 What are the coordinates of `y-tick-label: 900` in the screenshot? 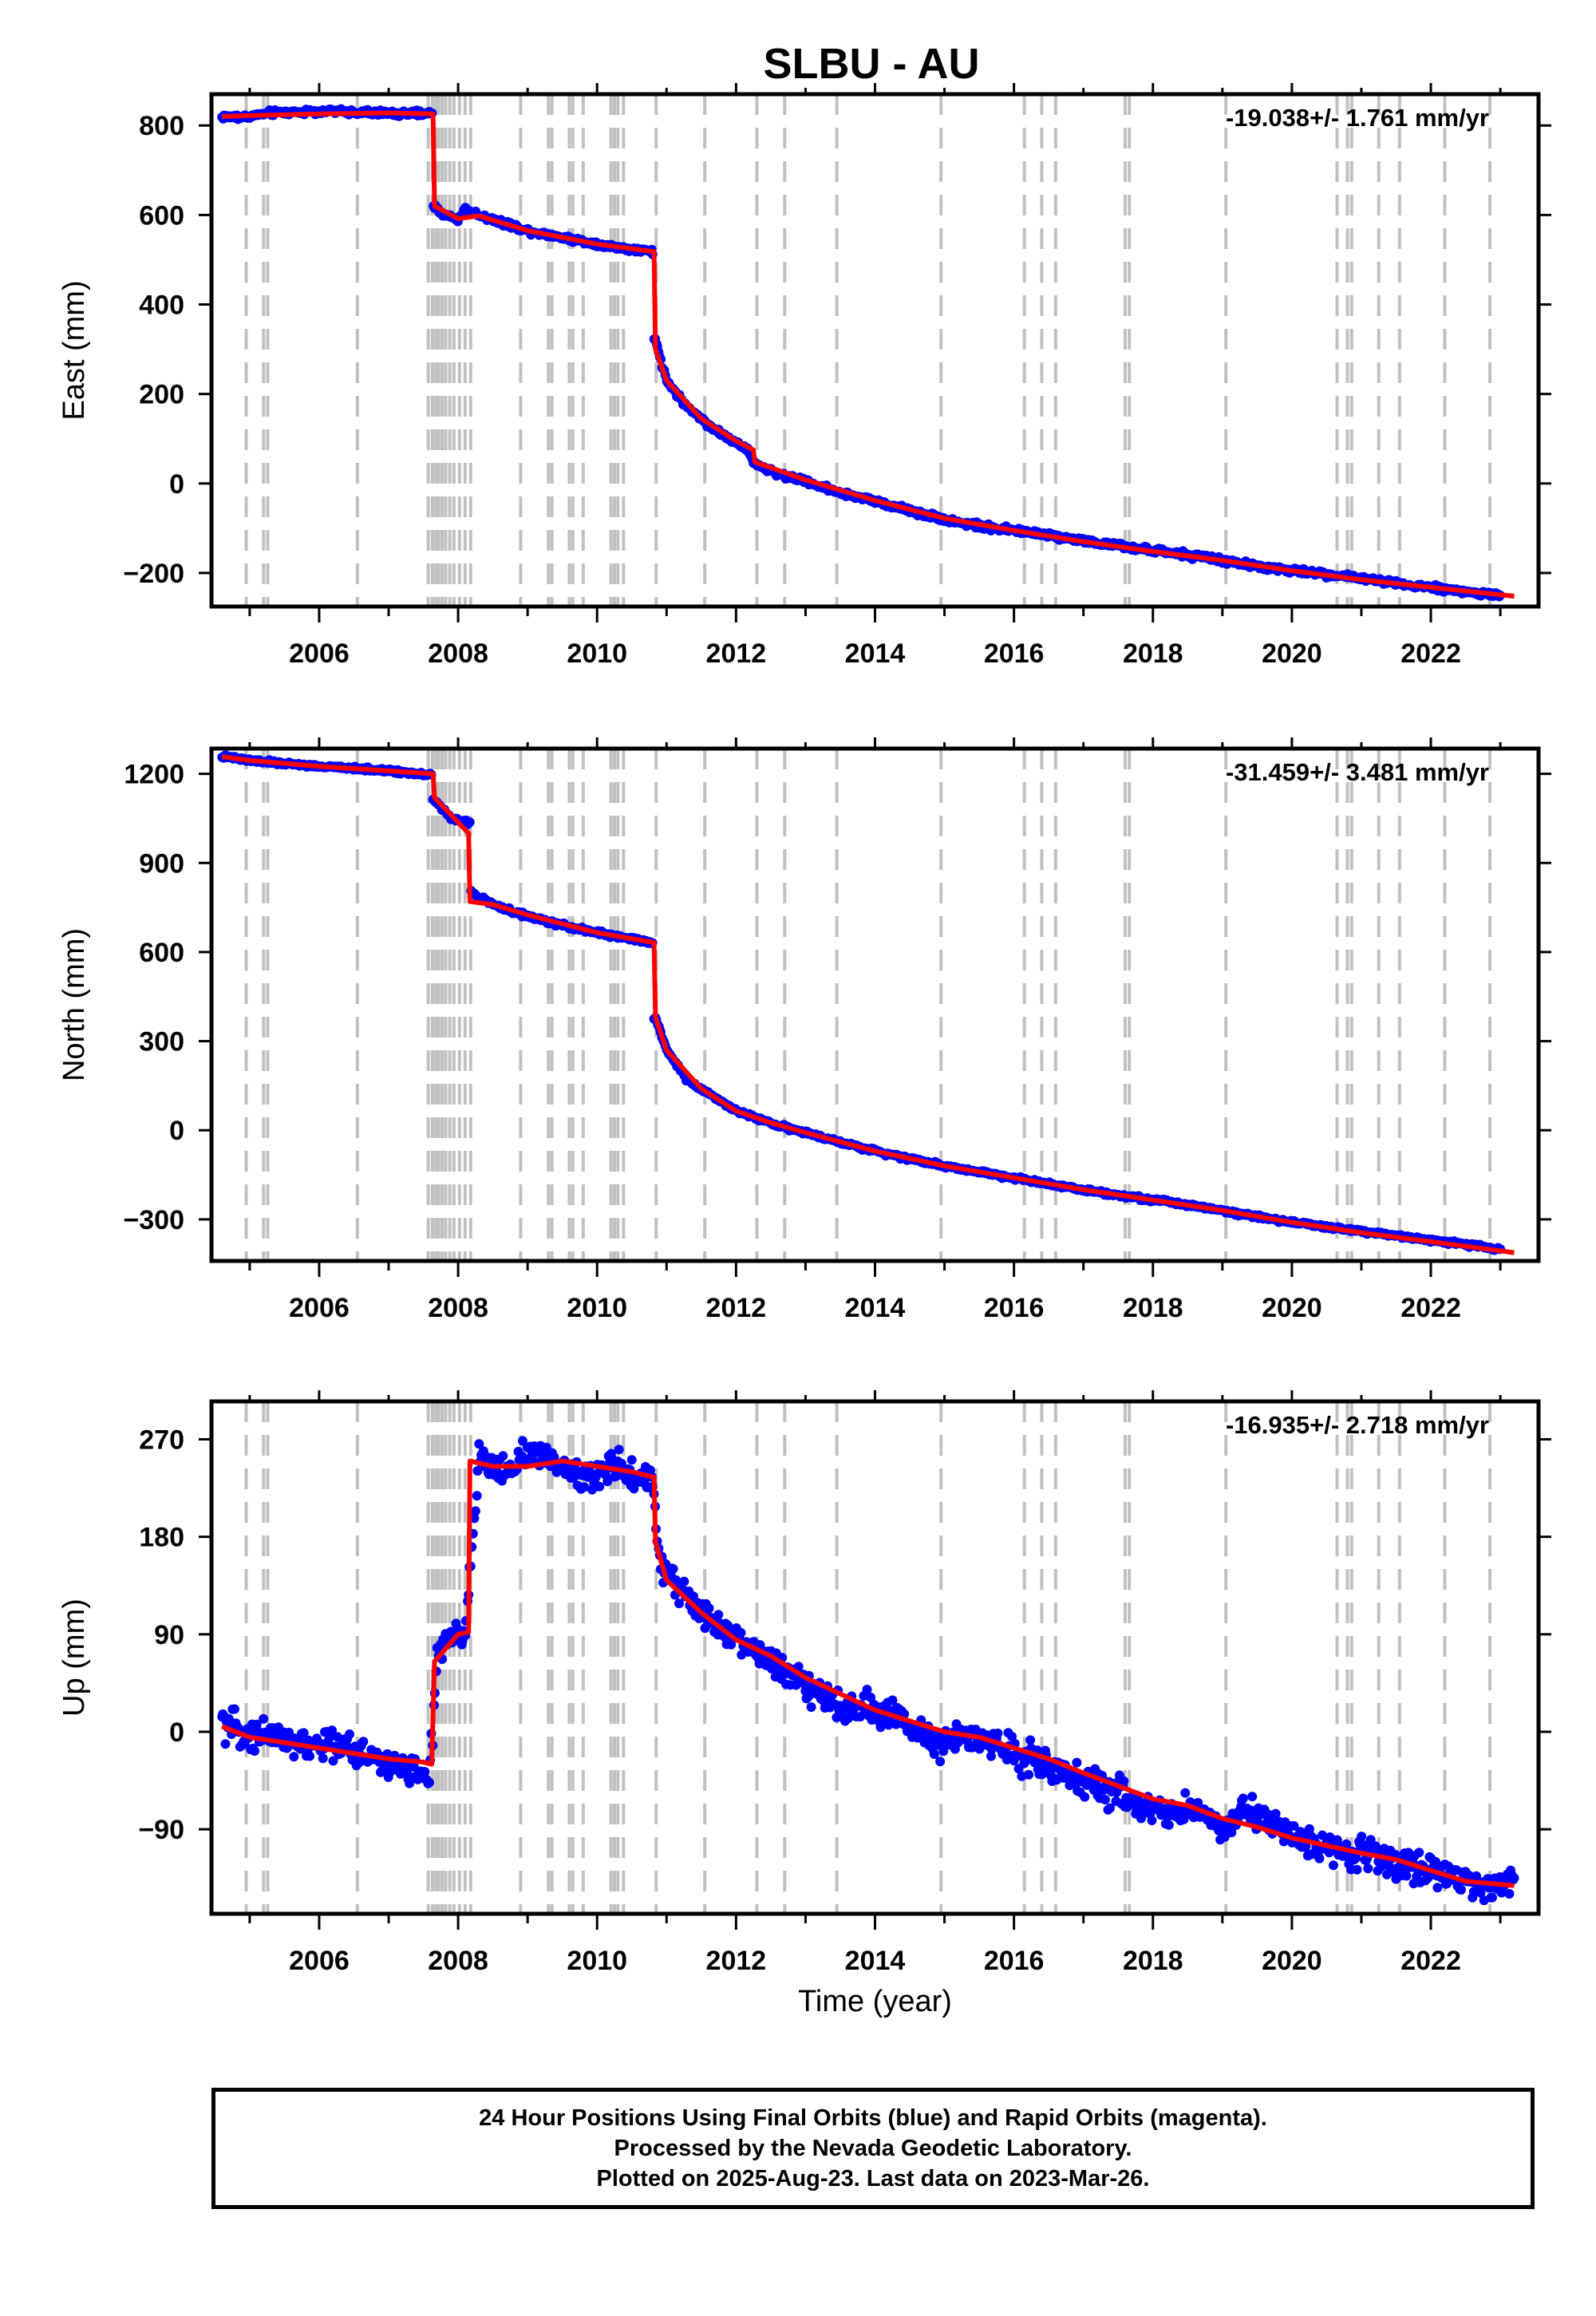 It's located at (161, 863).